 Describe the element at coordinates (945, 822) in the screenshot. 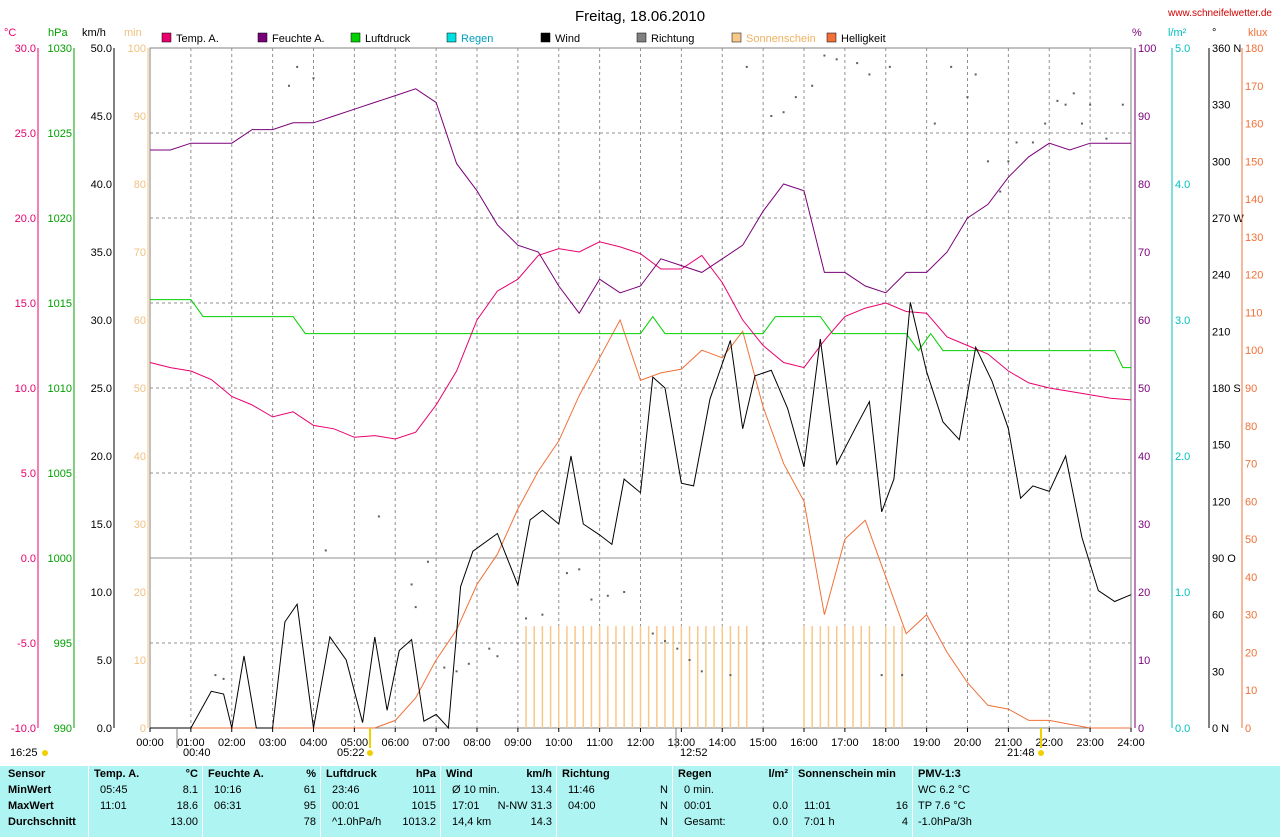

I see `cell-time: -1.0hPa/3h` at that location.